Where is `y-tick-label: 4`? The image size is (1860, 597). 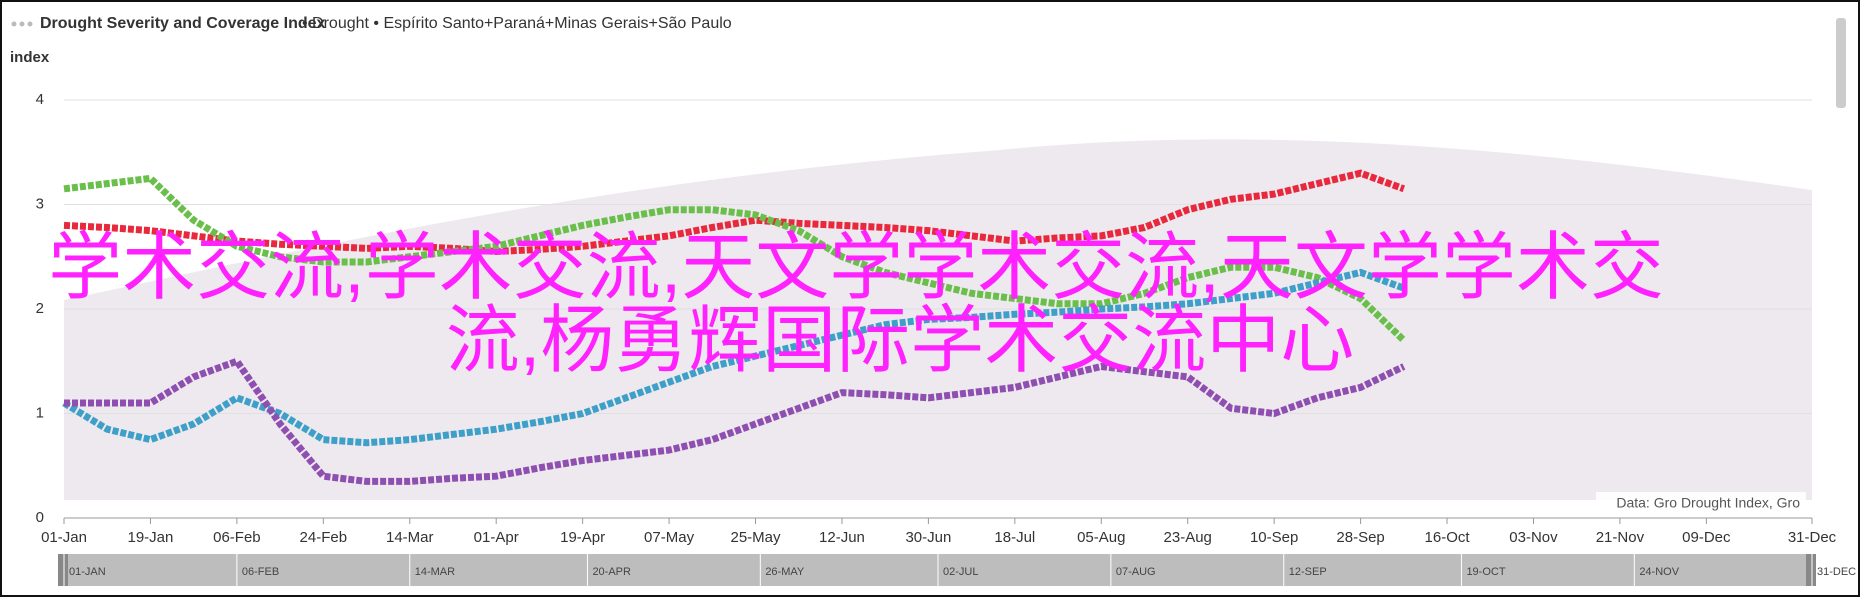 y-tick-label: 4 is located at coordinates (40, 99).